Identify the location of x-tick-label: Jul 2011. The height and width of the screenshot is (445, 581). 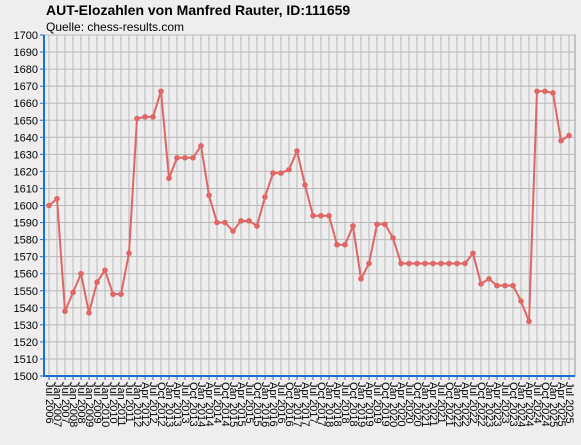
(129, 402).